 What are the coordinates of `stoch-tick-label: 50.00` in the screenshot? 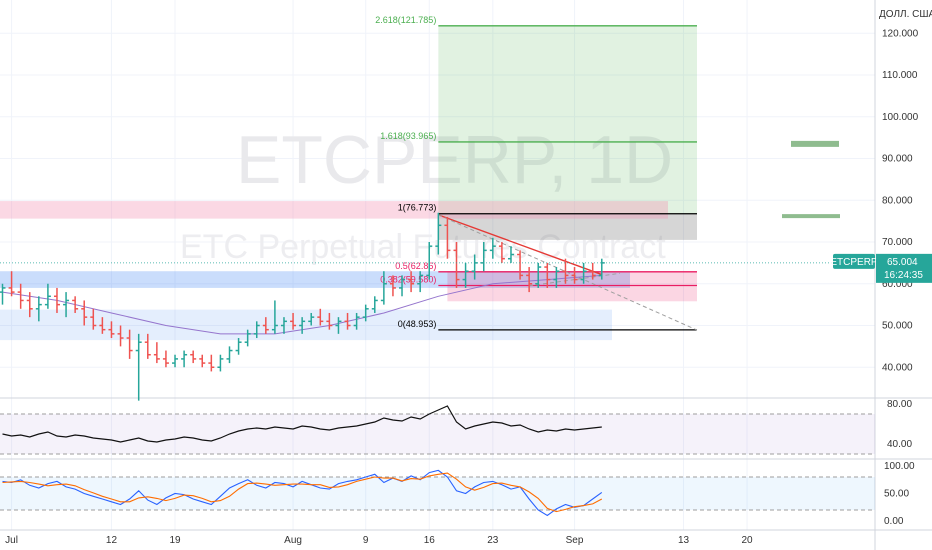 It's located at (896, 494).